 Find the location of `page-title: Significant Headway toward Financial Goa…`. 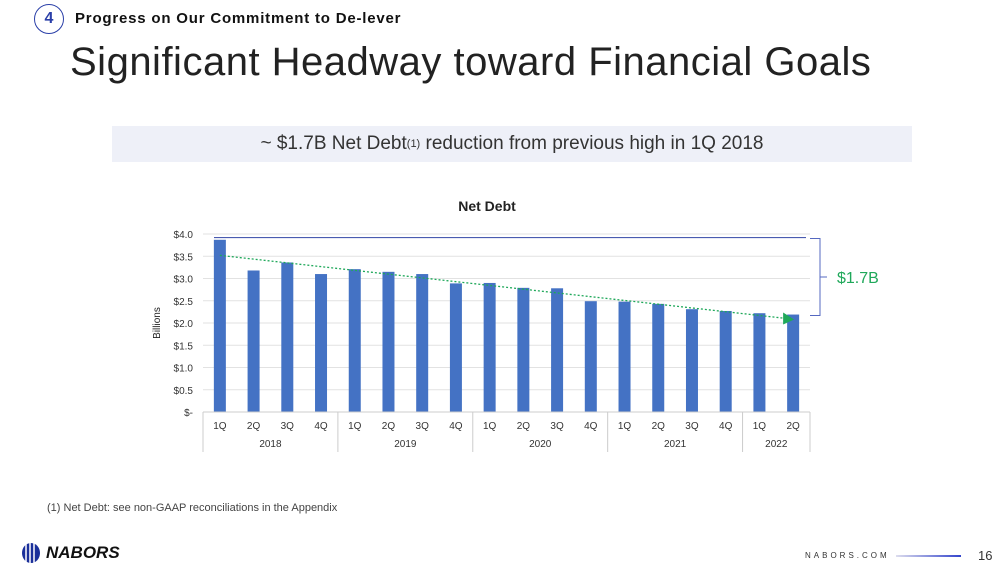

page-title: Significant Headway toward Financial Goa… is located at coordinates (471, 62).